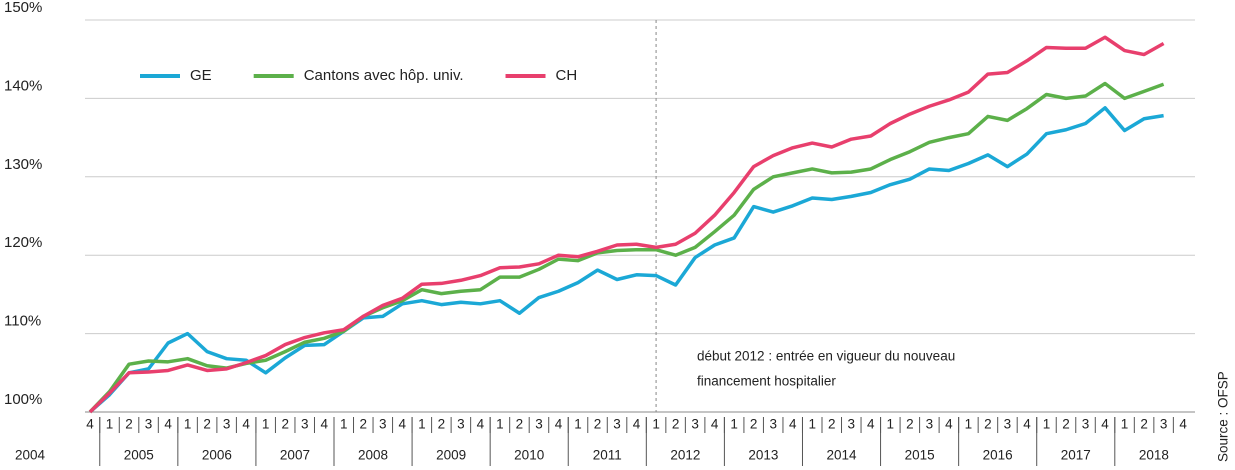 This screenshot has height=470, width=1235. I want to click on y-tick-label: 140%, so click(23, 85).